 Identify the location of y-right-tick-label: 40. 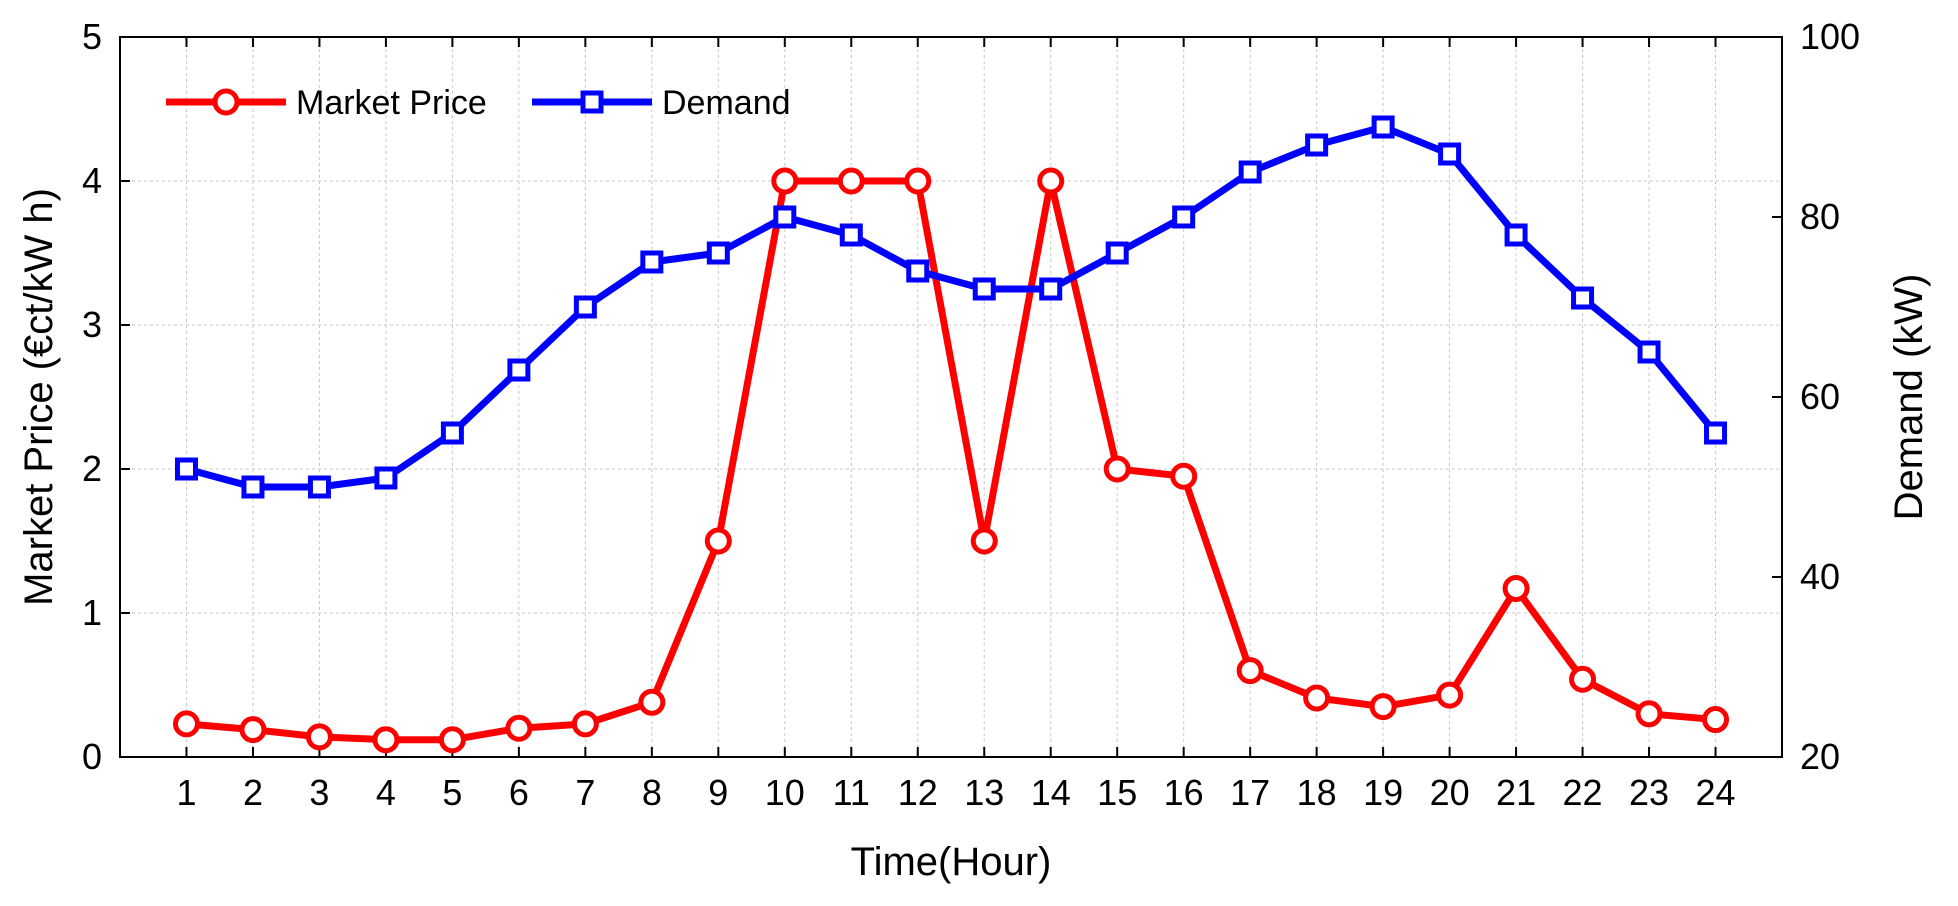
(1820, 576).